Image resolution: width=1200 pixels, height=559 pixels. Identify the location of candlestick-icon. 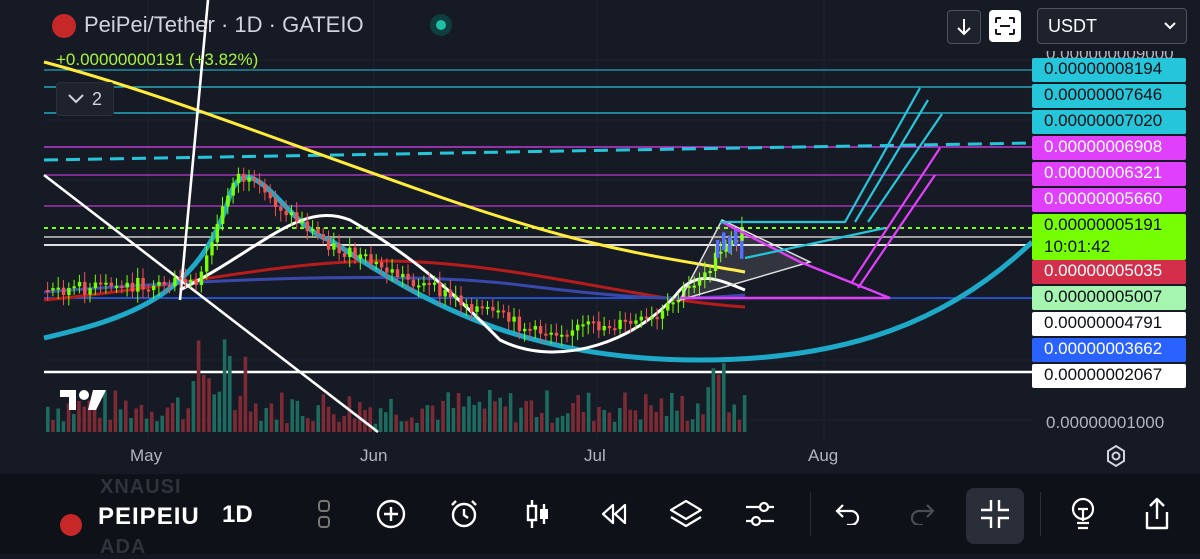
(537, 514).